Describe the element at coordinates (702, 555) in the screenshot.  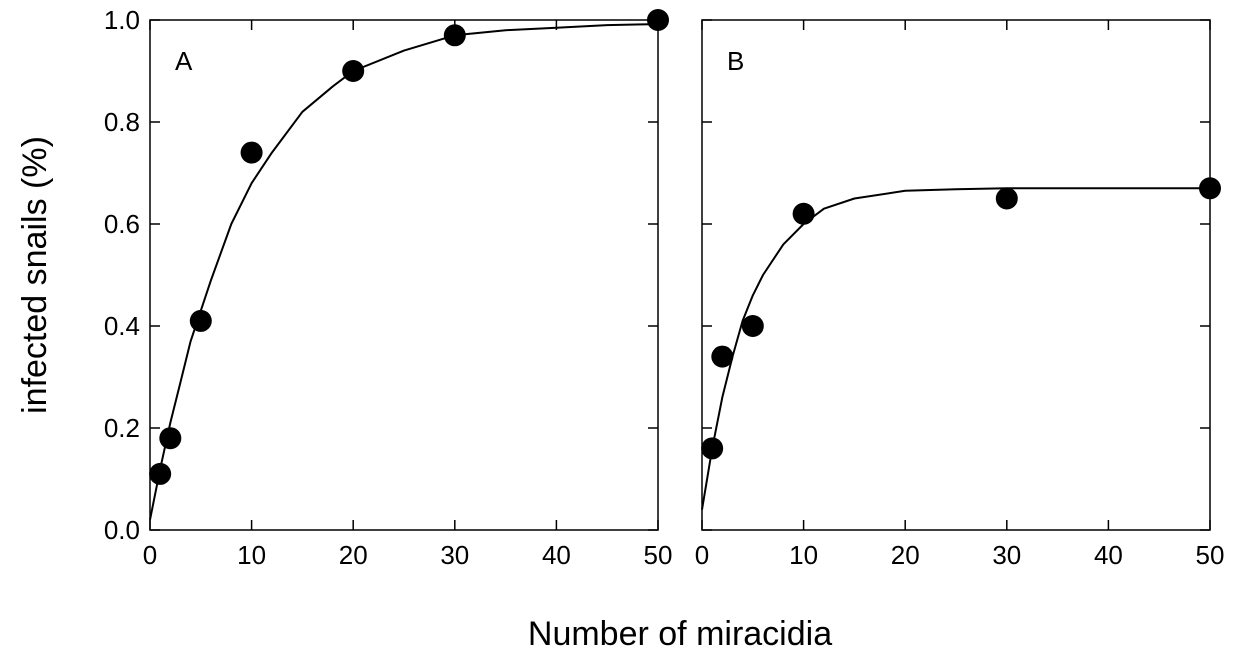
I see `panel-b-x-tick-label: 0` at that location.